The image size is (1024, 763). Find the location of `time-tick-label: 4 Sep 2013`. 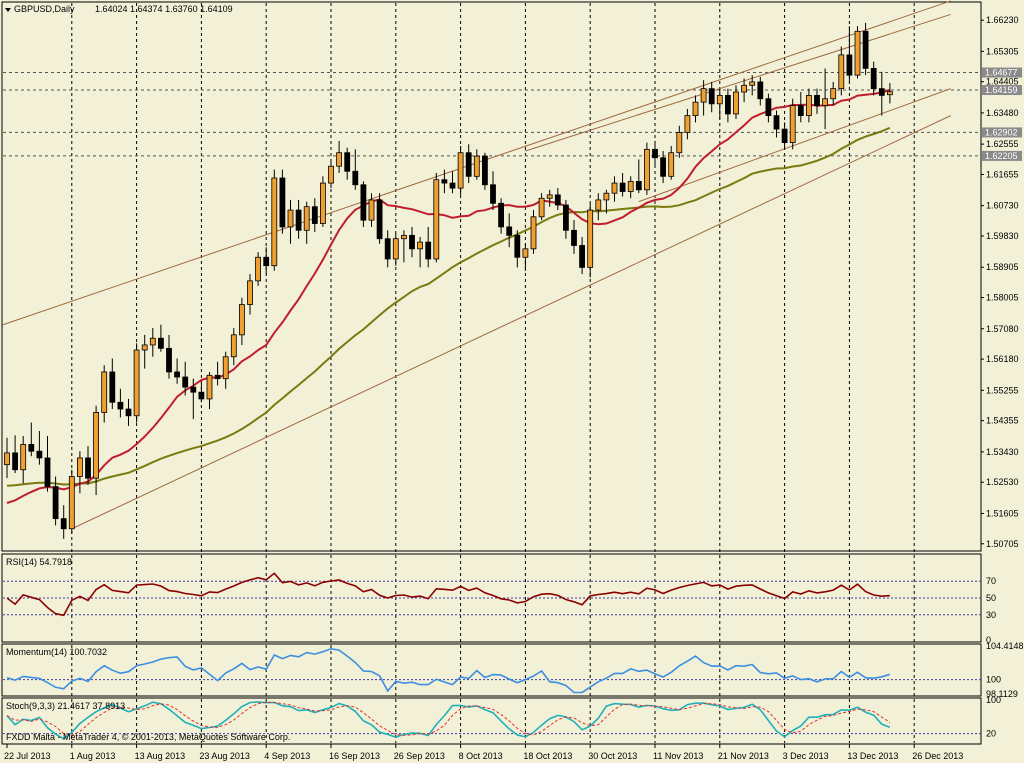

time-tick-label: 4 Sep 2013 is located at coordinates (287, 756).